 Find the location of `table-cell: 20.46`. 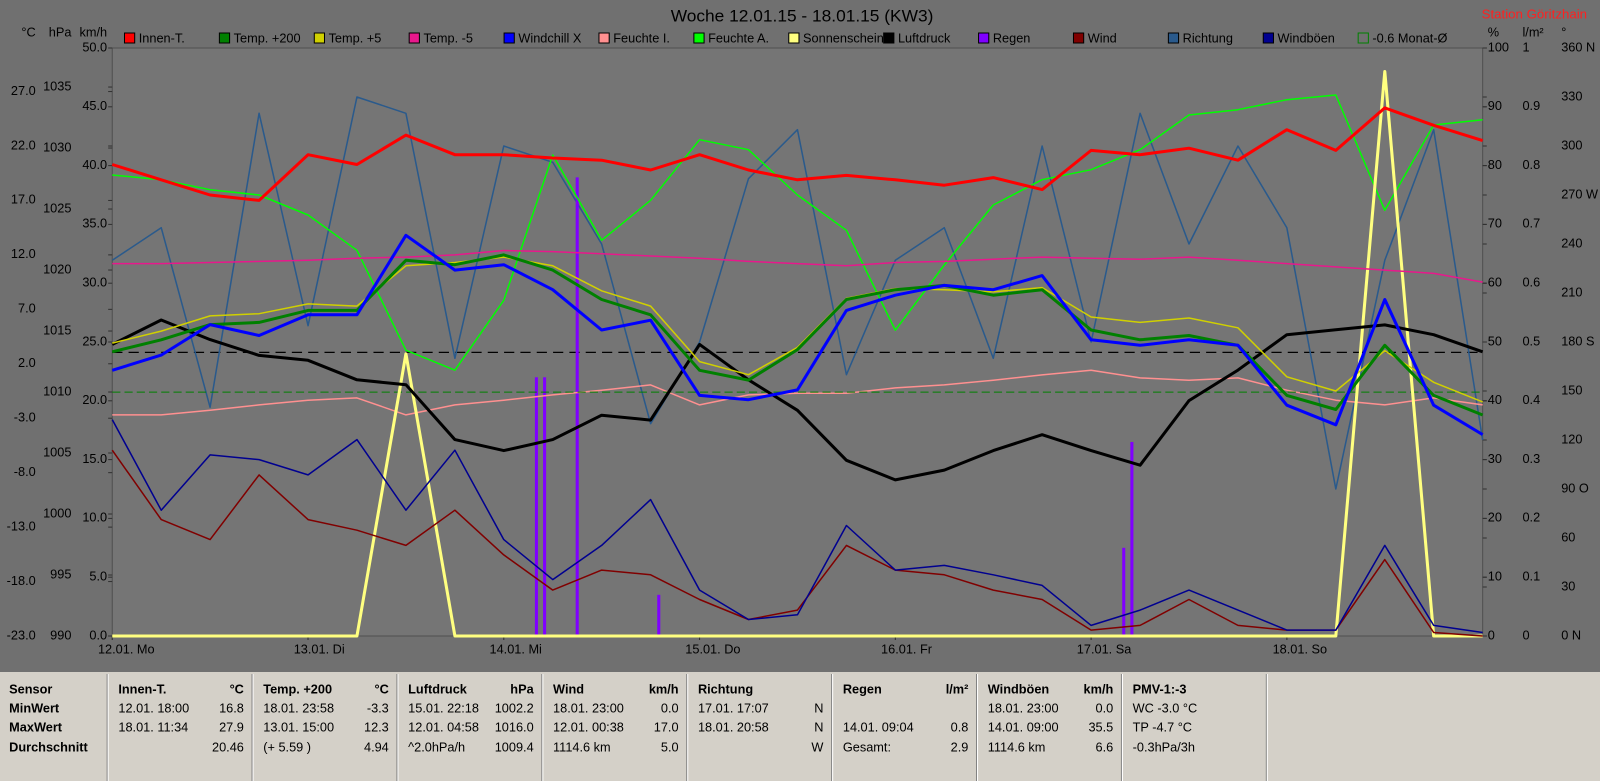

table-cell: 20.46 is located at coordinates (228, 747).